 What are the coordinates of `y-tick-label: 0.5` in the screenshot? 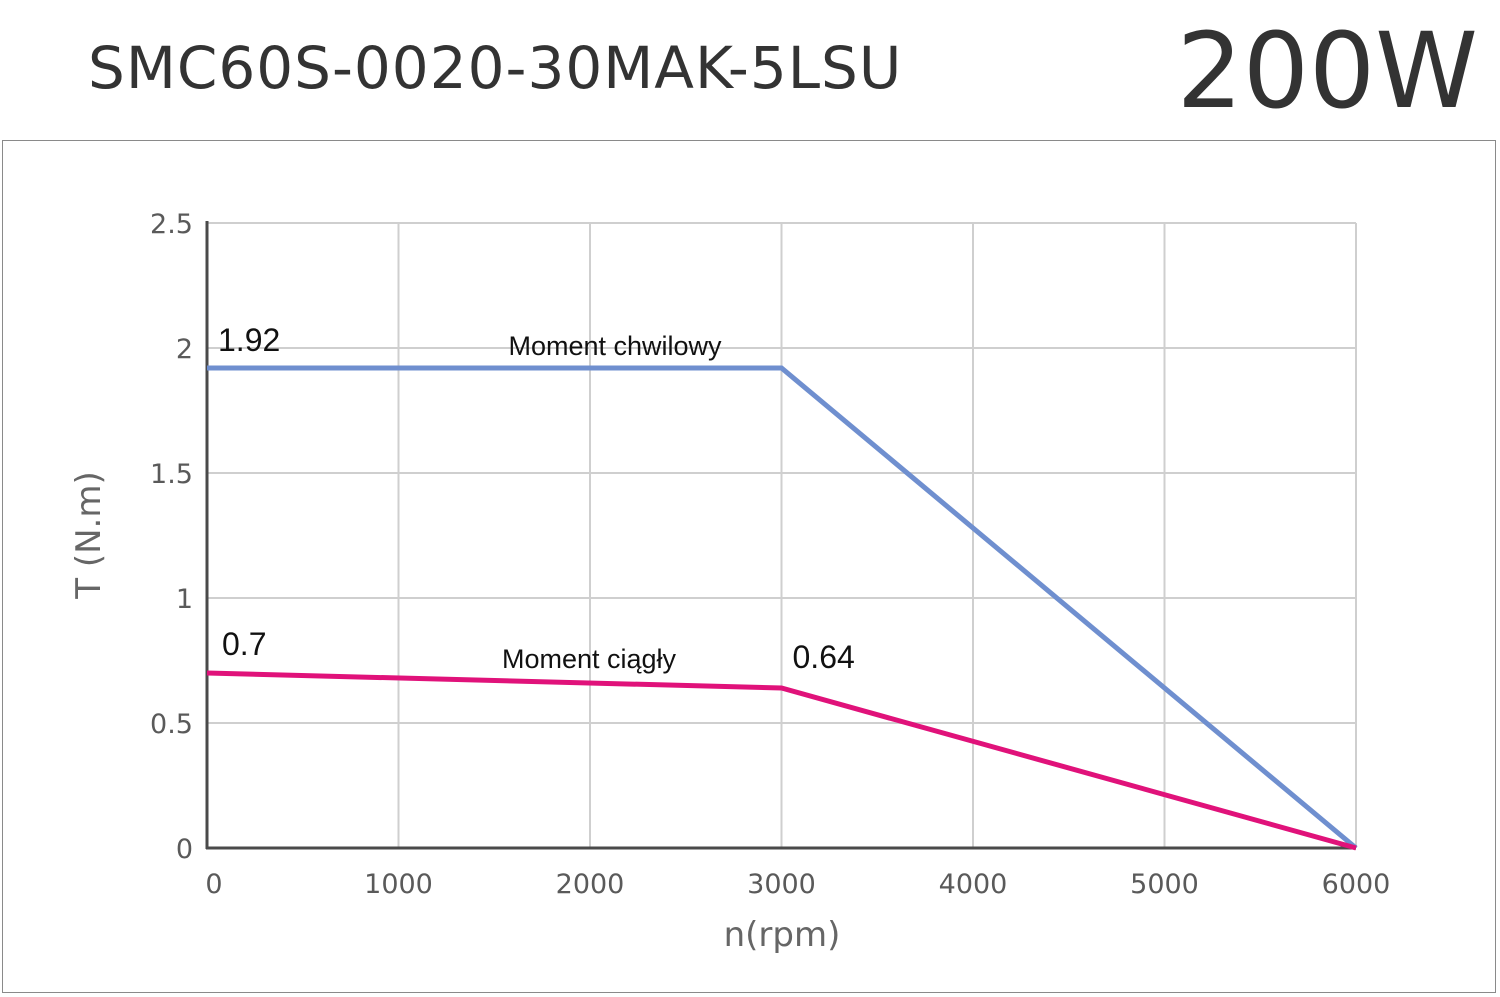 It's located at (171, 724).